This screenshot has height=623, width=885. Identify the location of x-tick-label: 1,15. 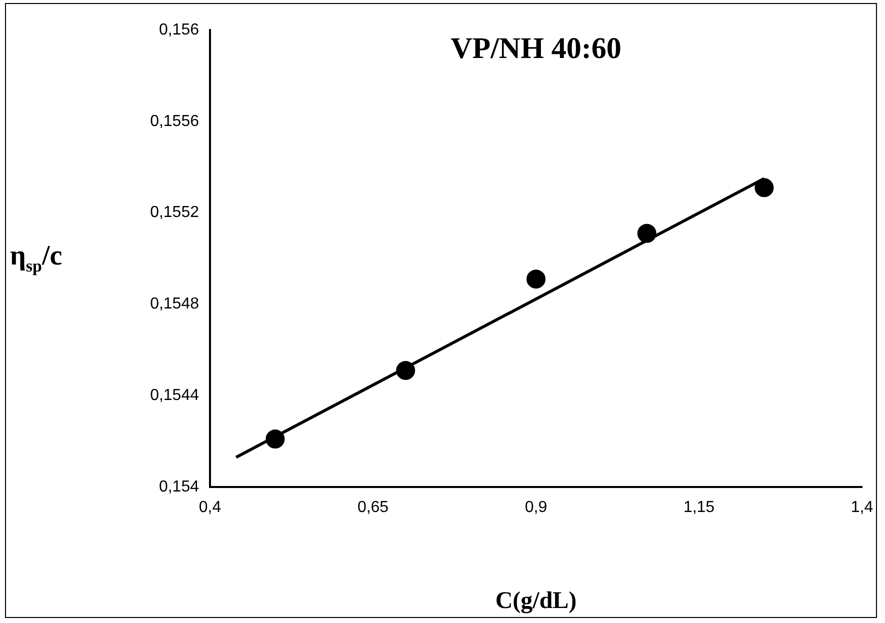
(699, 507).